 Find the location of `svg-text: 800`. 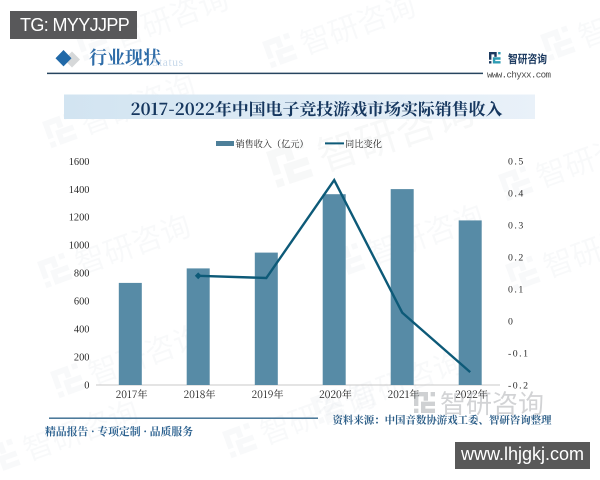

svg-text: 800 is located at coordinates (82, 274).